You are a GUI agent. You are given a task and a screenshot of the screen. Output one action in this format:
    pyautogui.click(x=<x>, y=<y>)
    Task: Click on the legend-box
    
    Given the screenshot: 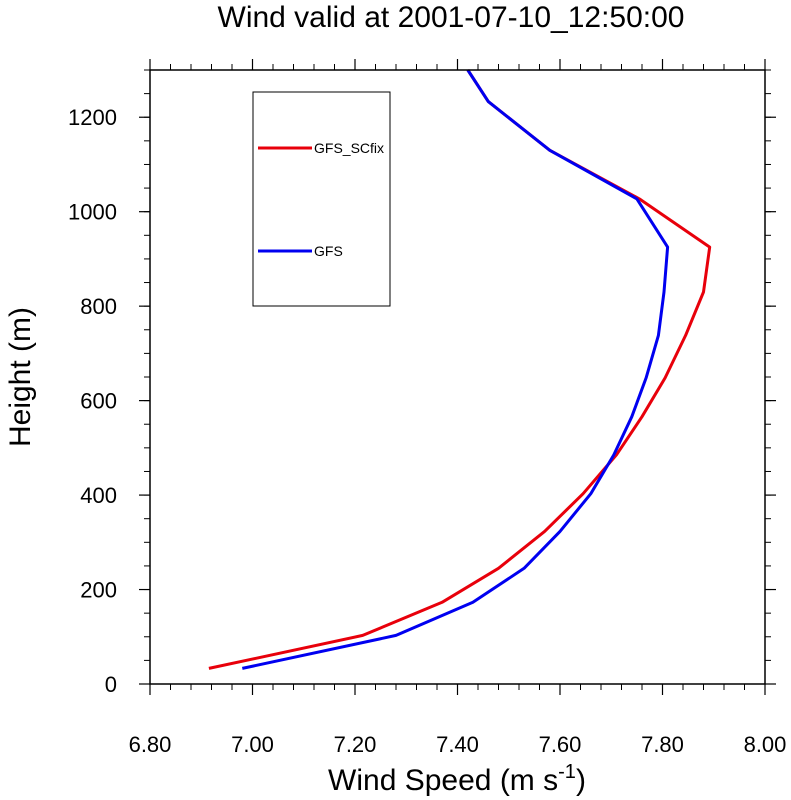 What is the action you would take?
    pyautogui.click(x=321, y=199)
    